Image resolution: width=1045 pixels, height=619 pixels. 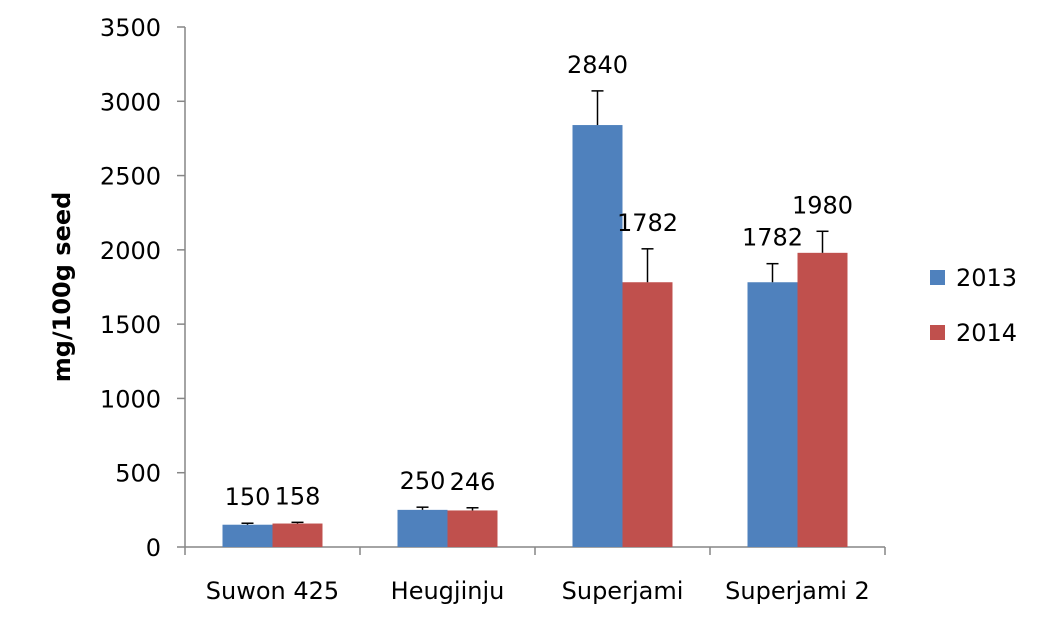 I want to click on y-tick-label: 2000, so click(x=130, y=251).